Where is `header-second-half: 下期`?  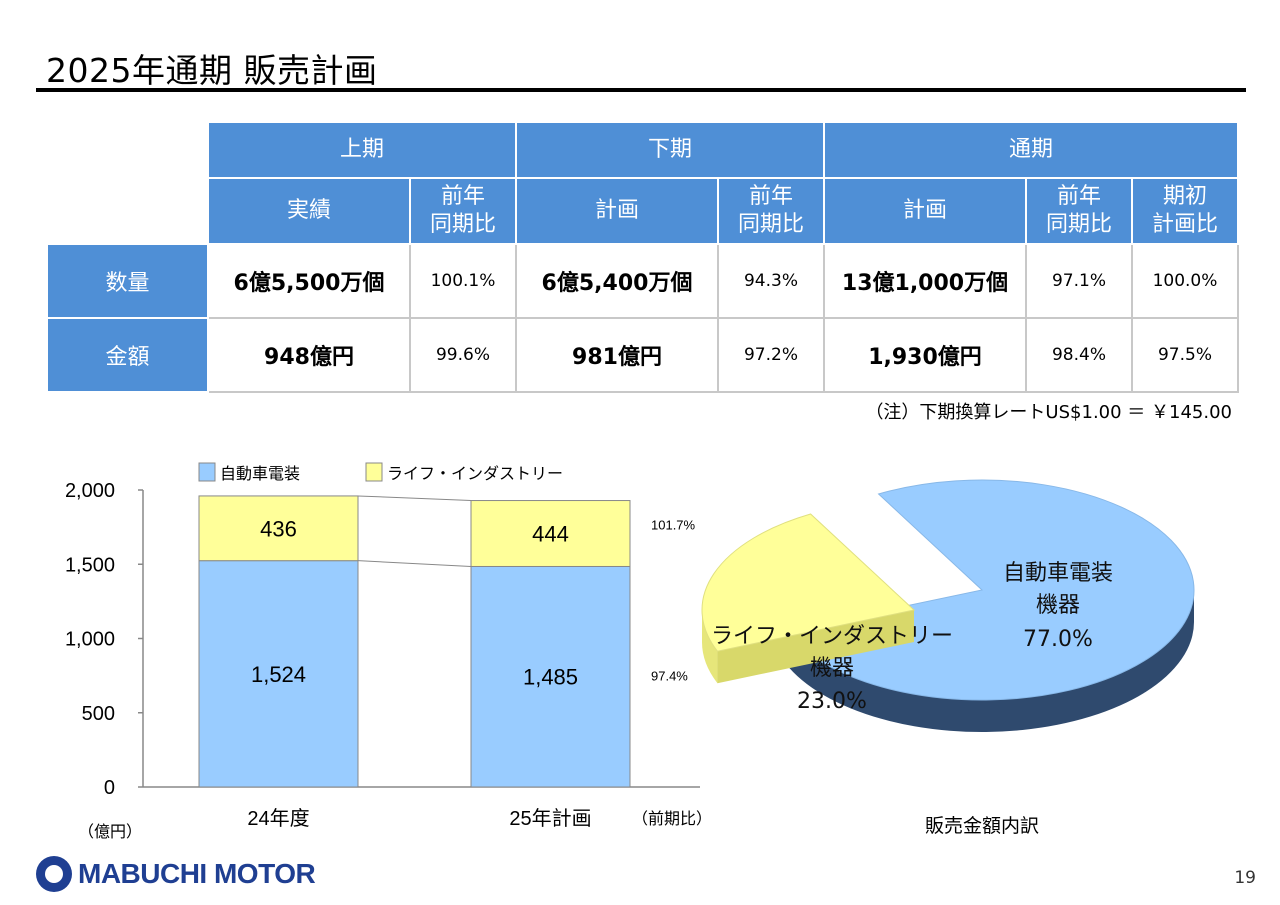
header-second-half: 下期 is located at coordinates (670, 150).